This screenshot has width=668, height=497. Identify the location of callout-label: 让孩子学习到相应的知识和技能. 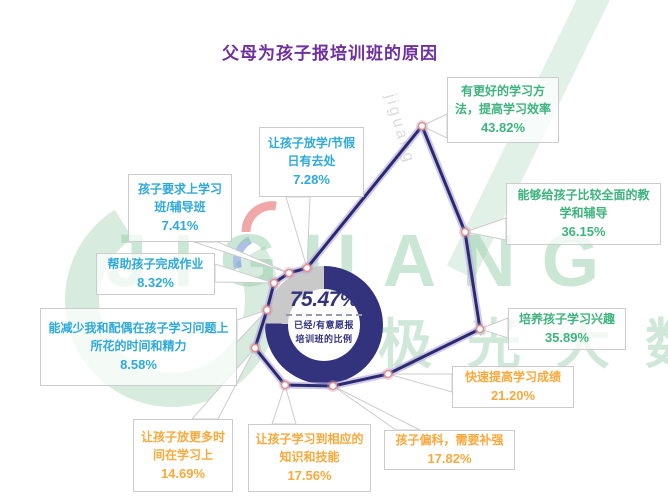
(309, 448).